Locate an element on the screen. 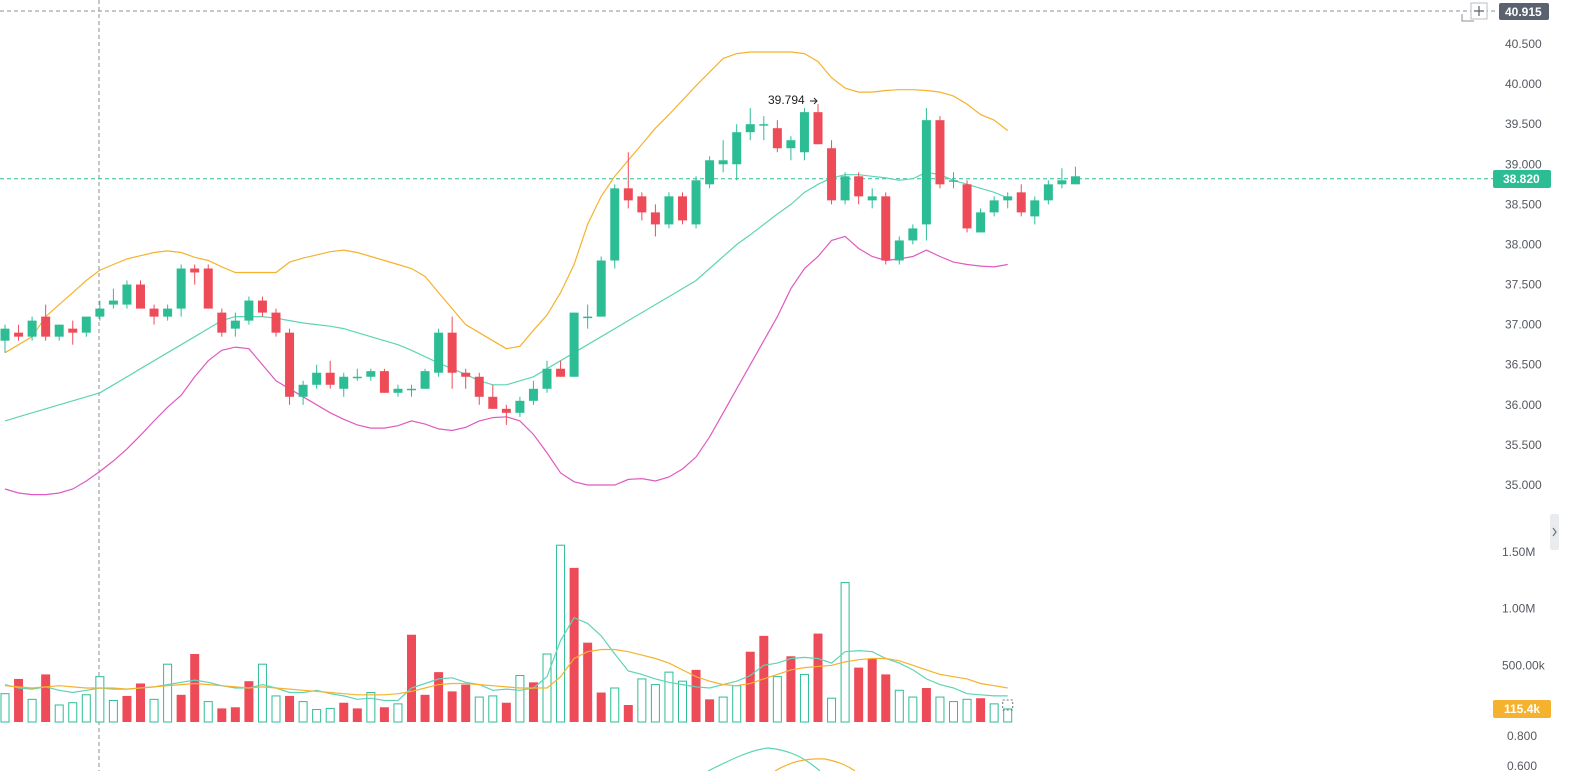  volume-moving-averages is located at coordinates (506, 659).